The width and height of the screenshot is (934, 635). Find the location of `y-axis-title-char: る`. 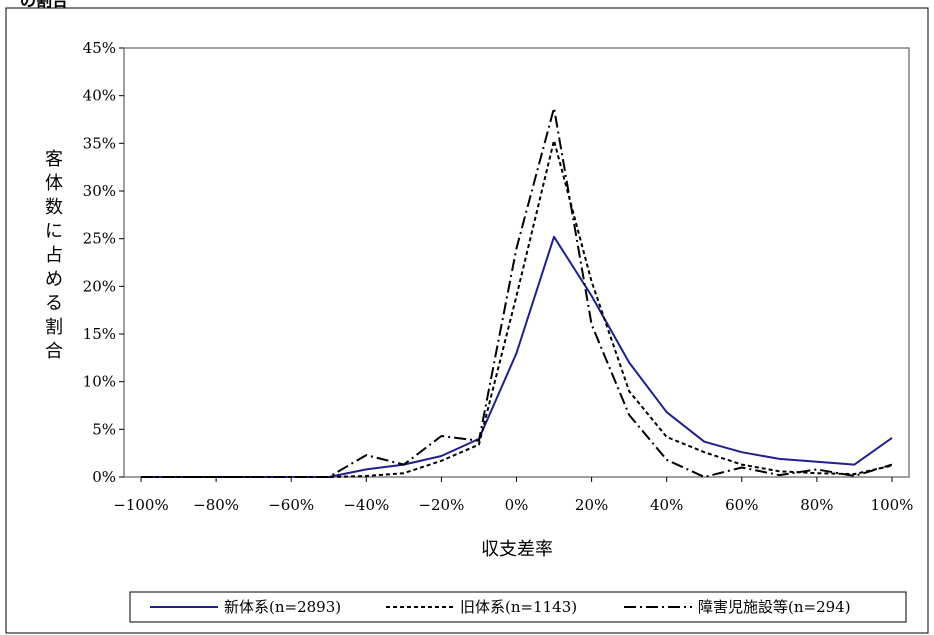

y-axis-title-char: る is located at coordinates (54, 303).